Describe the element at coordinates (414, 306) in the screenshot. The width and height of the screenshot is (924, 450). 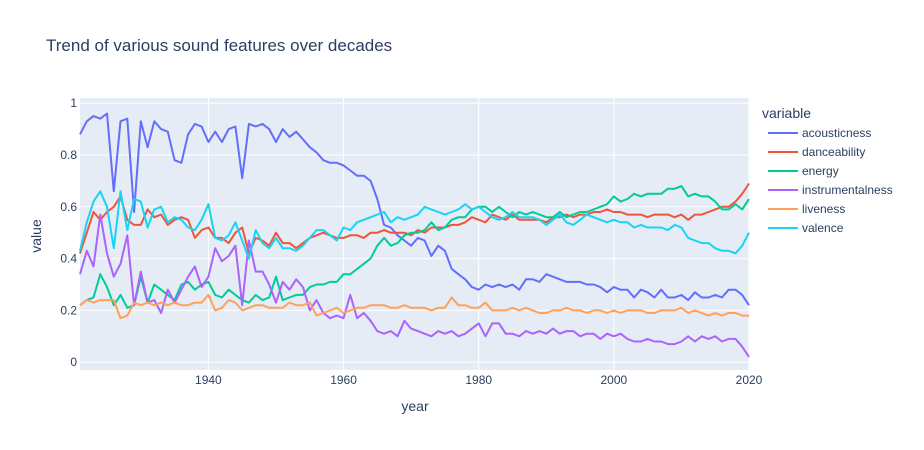
I see `series-line-liveness` at that location.